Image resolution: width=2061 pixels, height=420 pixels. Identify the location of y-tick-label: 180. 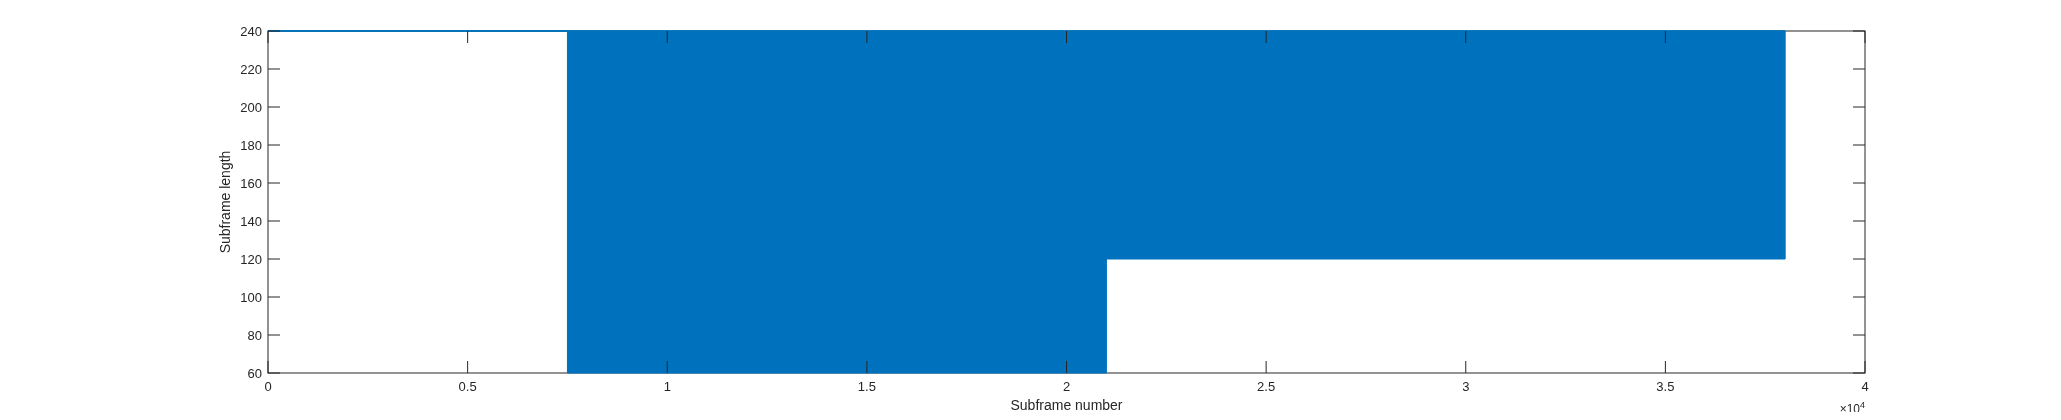
(251, 145).